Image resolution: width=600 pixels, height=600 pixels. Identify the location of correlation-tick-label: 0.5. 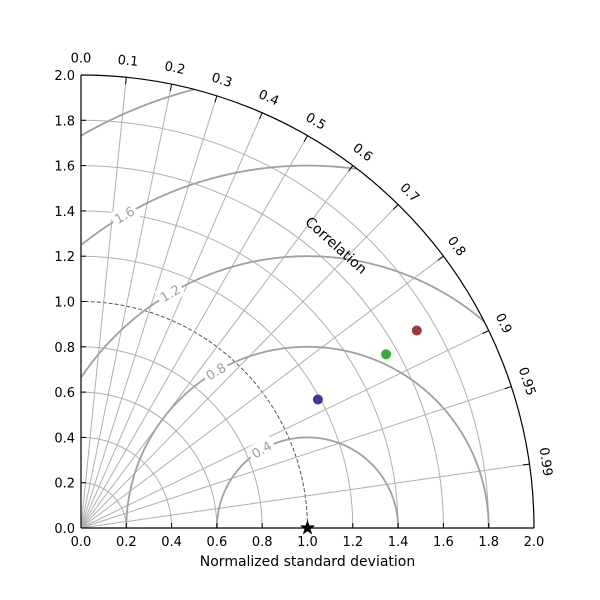
(315, 121).